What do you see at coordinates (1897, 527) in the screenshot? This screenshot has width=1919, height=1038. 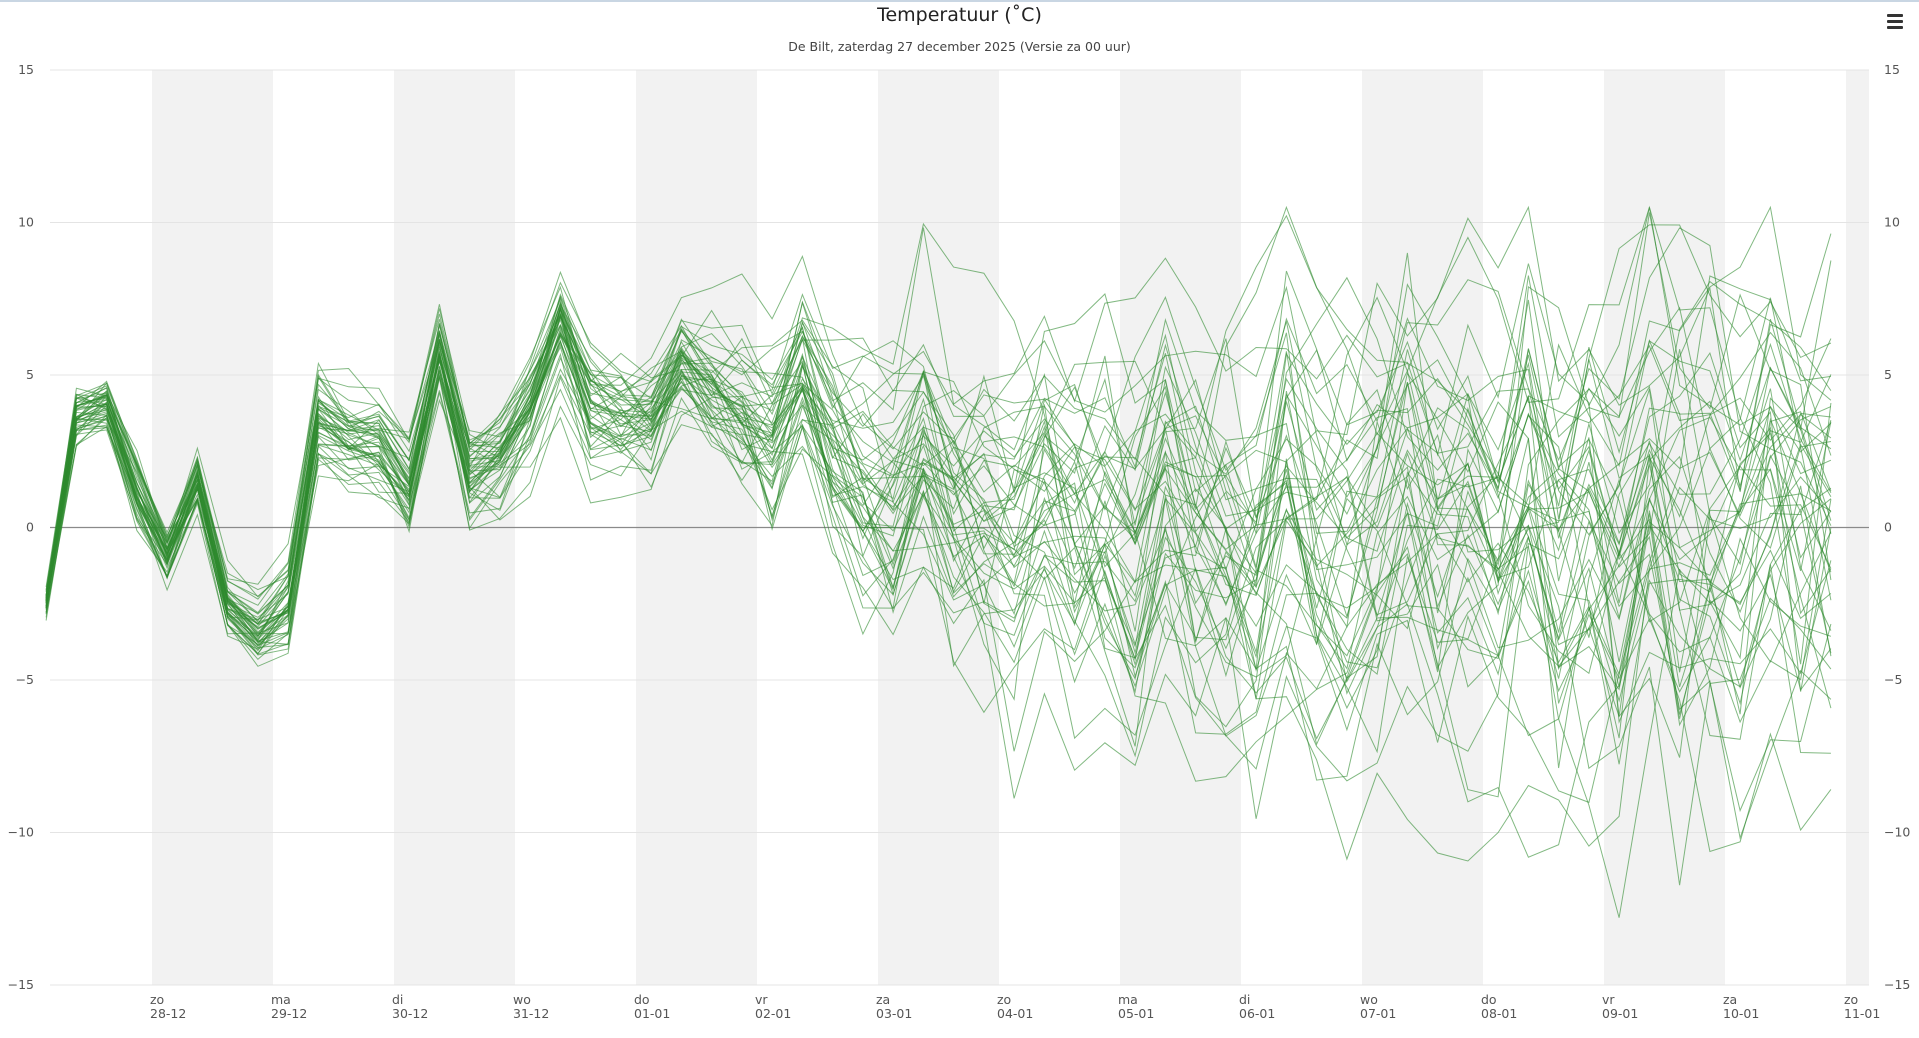 I see `y-axis-right: 15 10 5 0 −5 −10 −15` at bounding box center [1897, 527].